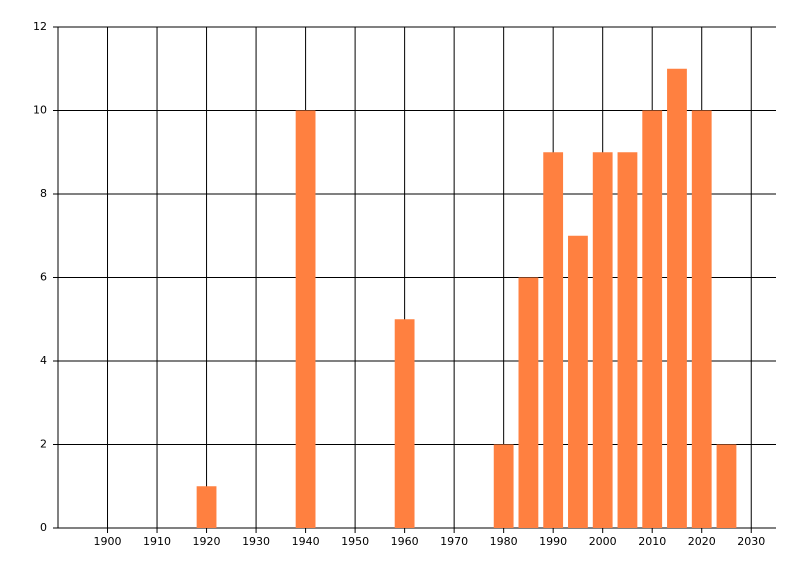  Describe the element at coordinates (43, 360) in the screenshot. I see `y-tick-label: 4` at that location.